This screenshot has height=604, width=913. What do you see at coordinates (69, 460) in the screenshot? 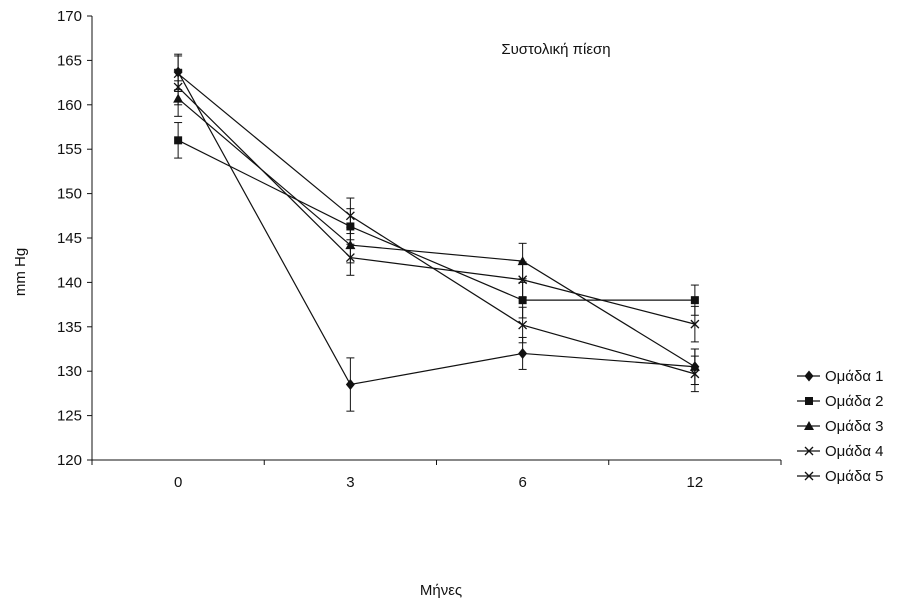
I see `y-tick-label: 120` at bounding box center [69, 460].